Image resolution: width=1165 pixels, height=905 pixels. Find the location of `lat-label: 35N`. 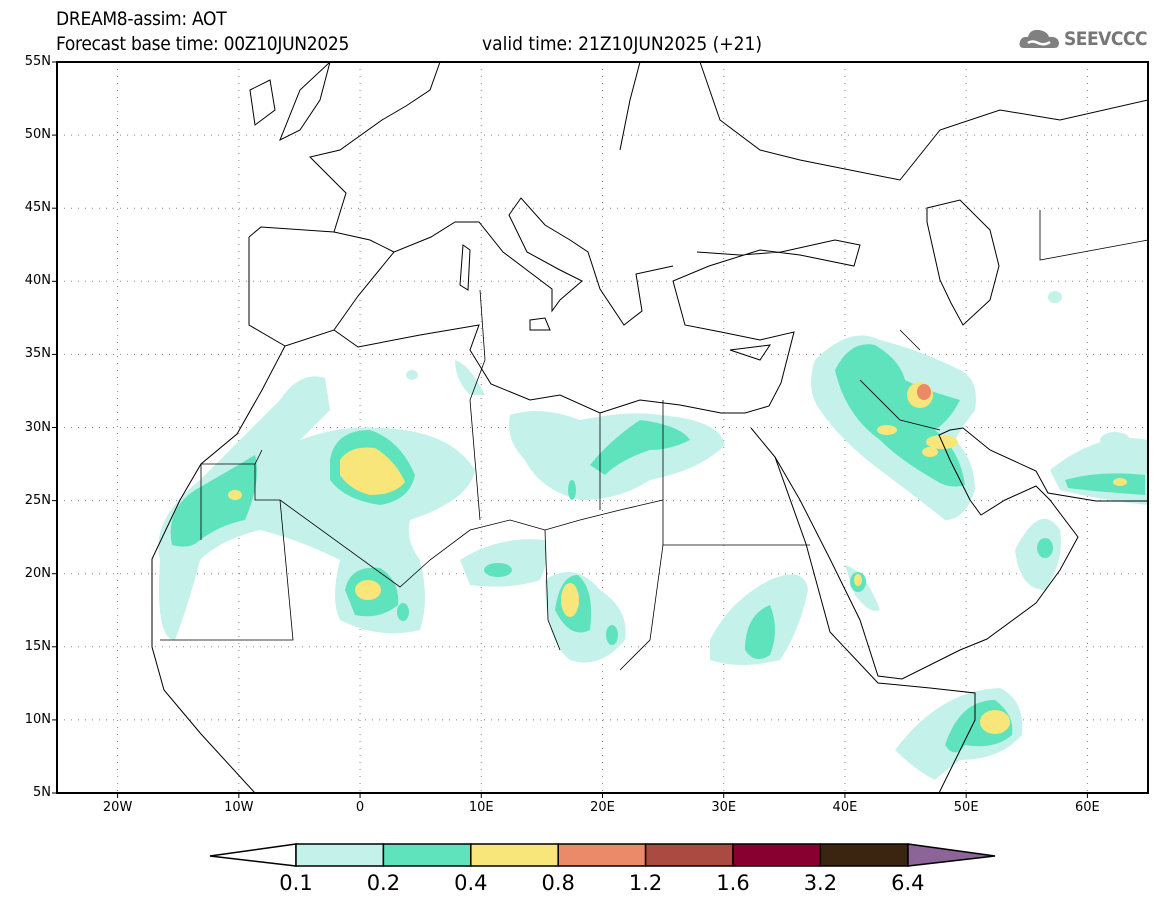

lat-label: 35N is located at coordinates (37, 354).